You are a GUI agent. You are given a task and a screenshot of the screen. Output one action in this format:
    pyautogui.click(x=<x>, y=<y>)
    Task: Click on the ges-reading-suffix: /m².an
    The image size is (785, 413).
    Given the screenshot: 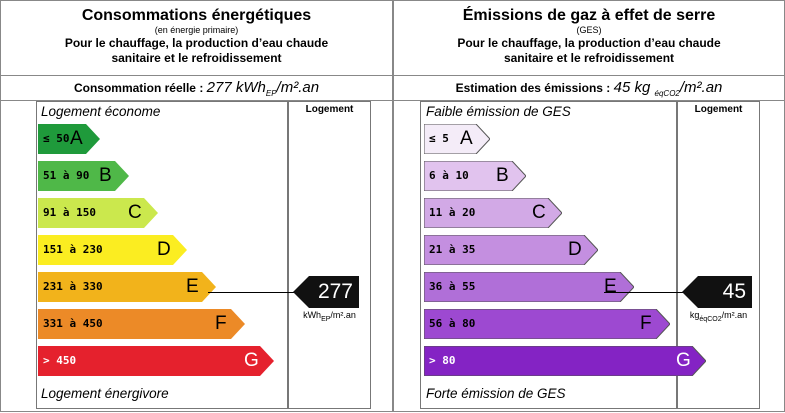 What is the action you would take?
    pyautogui.click(x=701, y=87)
    